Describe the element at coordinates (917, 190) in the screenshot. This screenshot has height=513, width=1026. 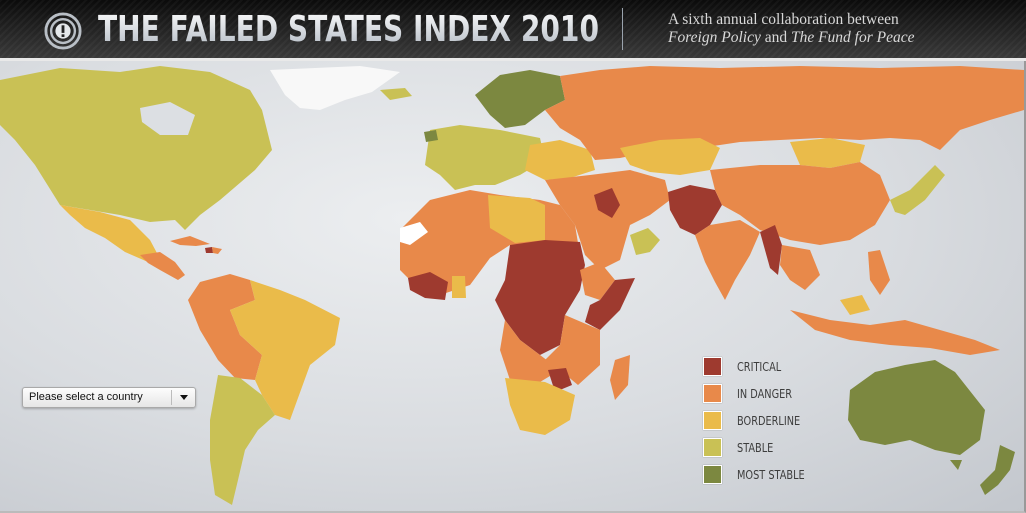
I see `country-korea-japan` at that location.